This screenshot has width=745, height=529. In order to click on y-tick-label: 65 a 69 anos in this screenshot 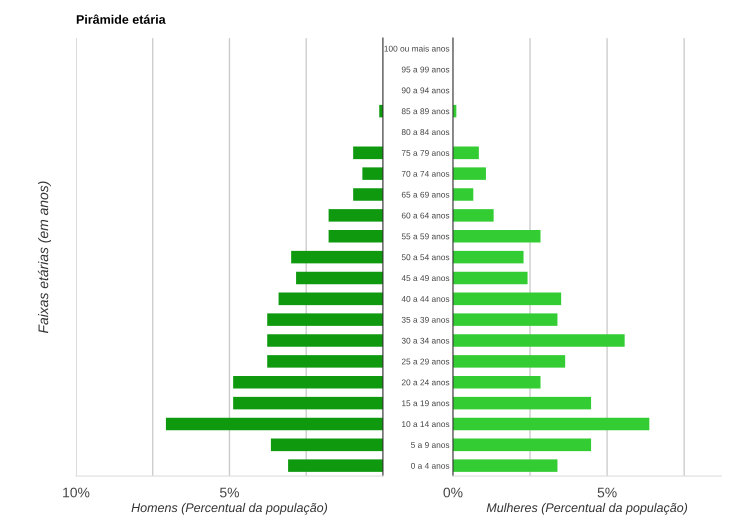, I will do `click(426, 195)`.